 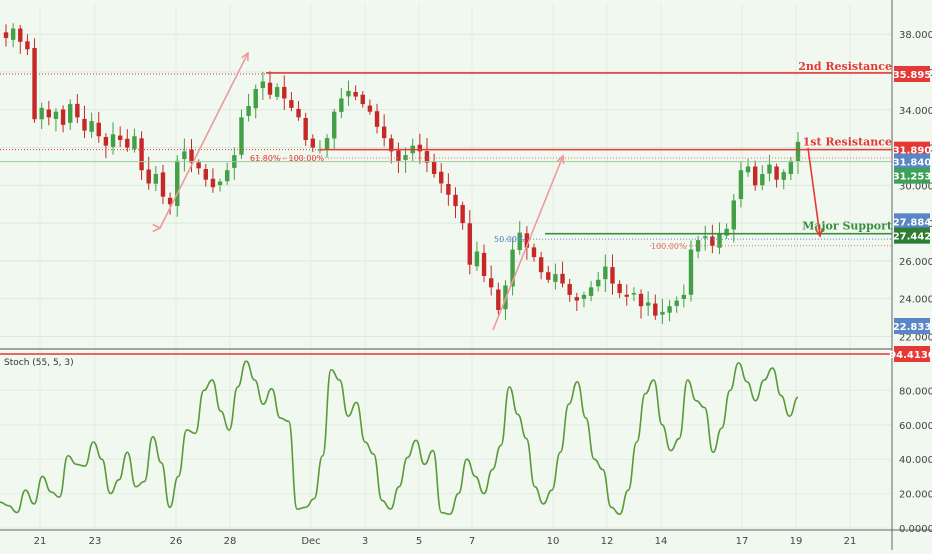 I want to click on time-tick-label: 23, so click(x=95, y=541).